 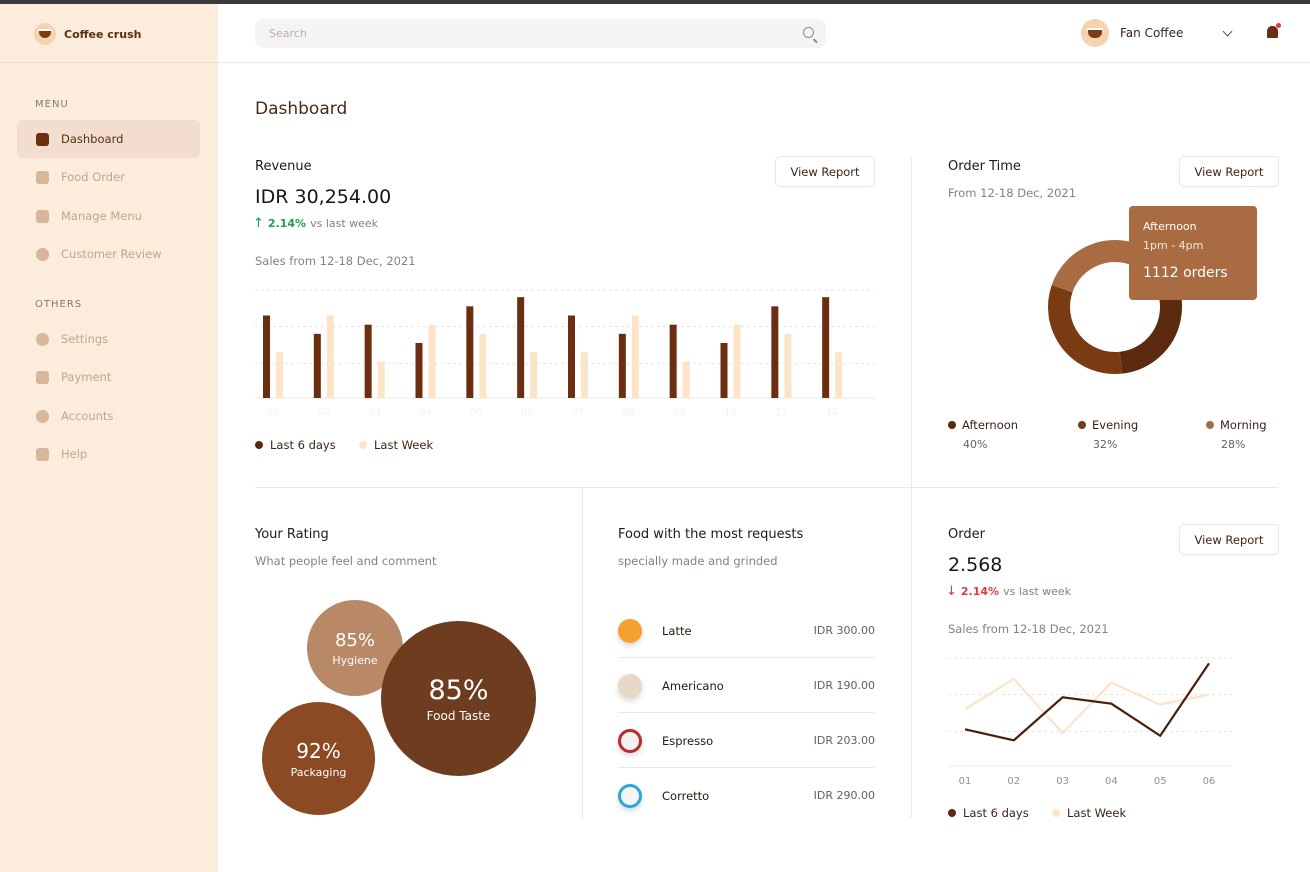 What do you see at coordinates (628, 412) in the screenshot?
I see `x-tick-label: 08` at bounding box center [628, 412].